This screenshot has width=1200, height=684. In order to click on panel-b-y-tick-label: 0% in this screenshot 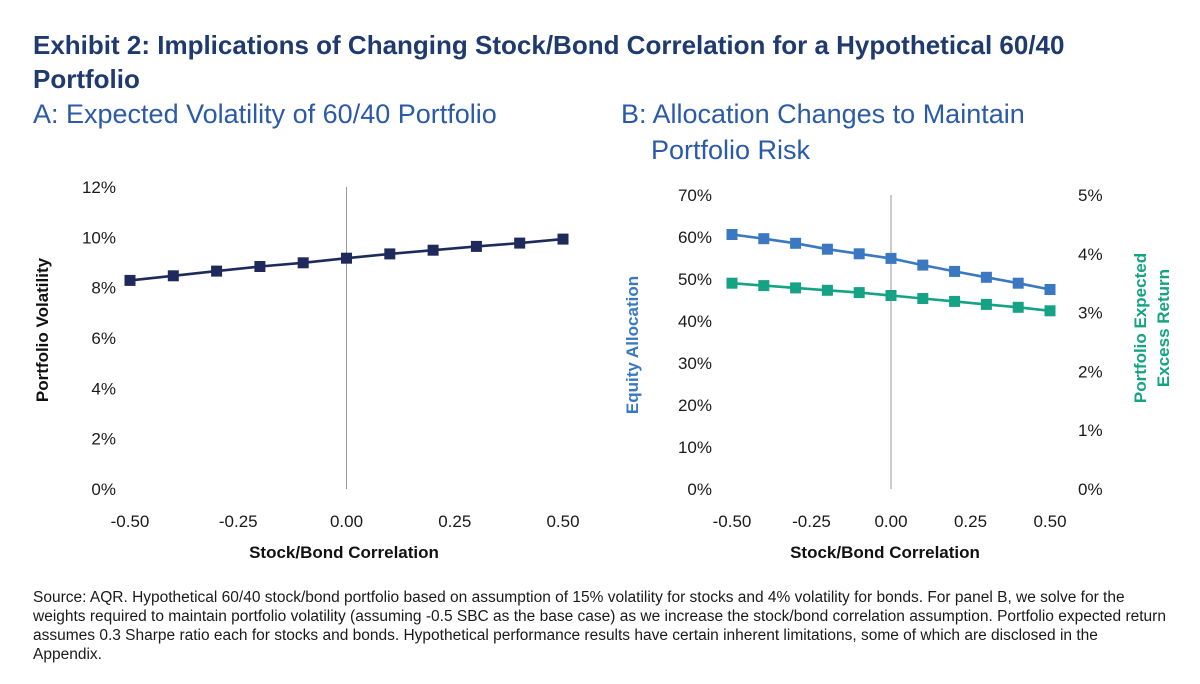, I will do `click(699, 489)`.